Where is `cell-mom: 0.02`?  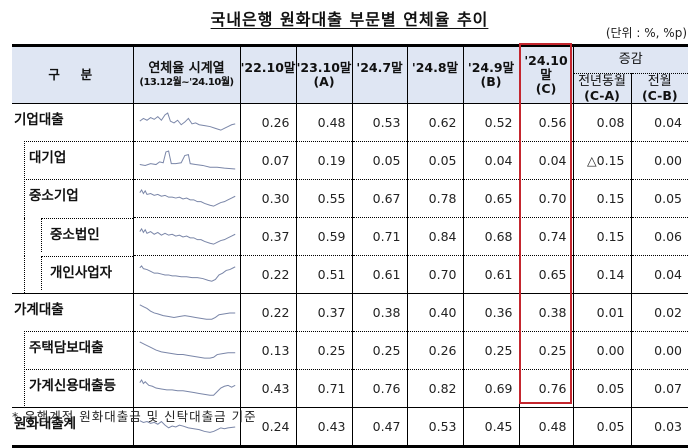
cell-mom: 0.02 is located at coordinates (660, 312).